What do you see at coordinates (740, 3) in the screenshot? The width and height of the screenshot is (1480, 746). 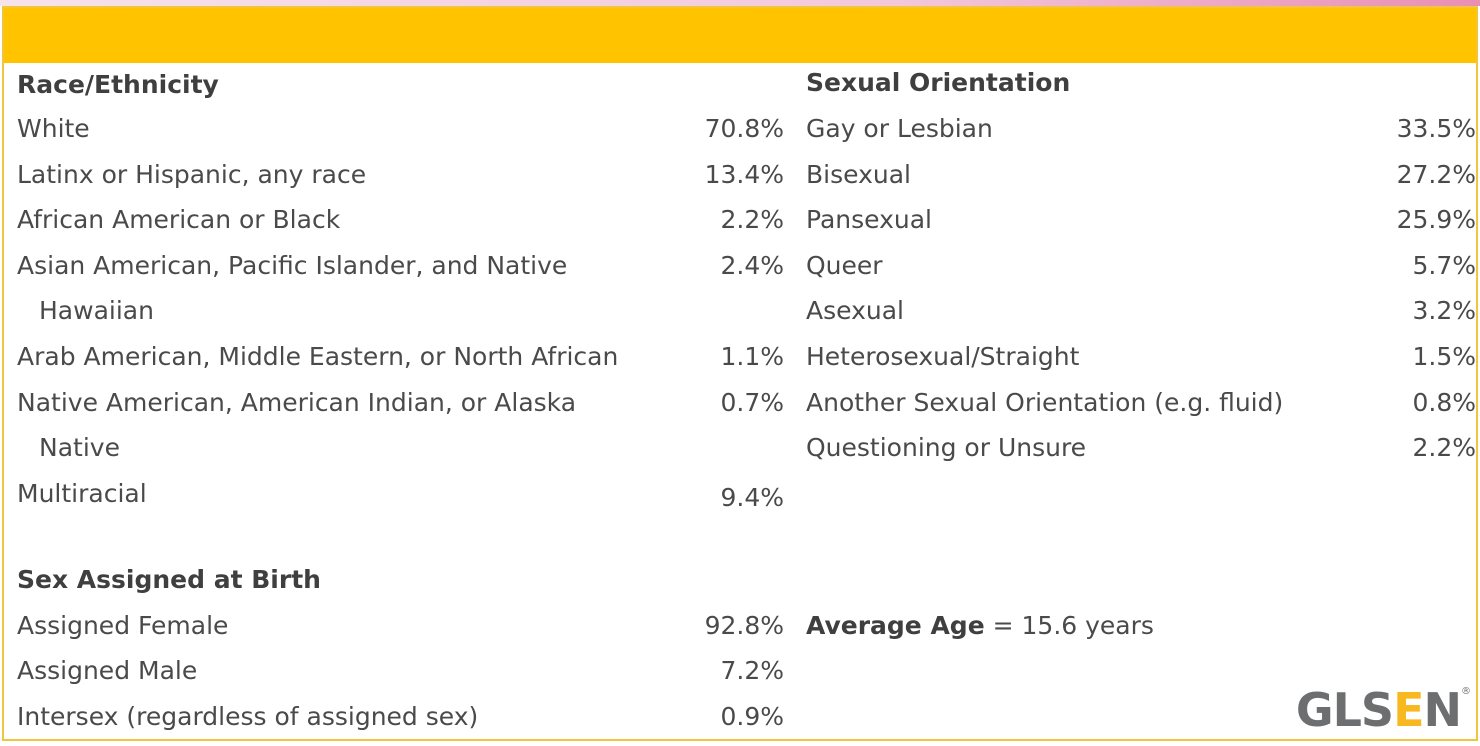 I see `top-accent-strip` at bounding box center [740, 3].